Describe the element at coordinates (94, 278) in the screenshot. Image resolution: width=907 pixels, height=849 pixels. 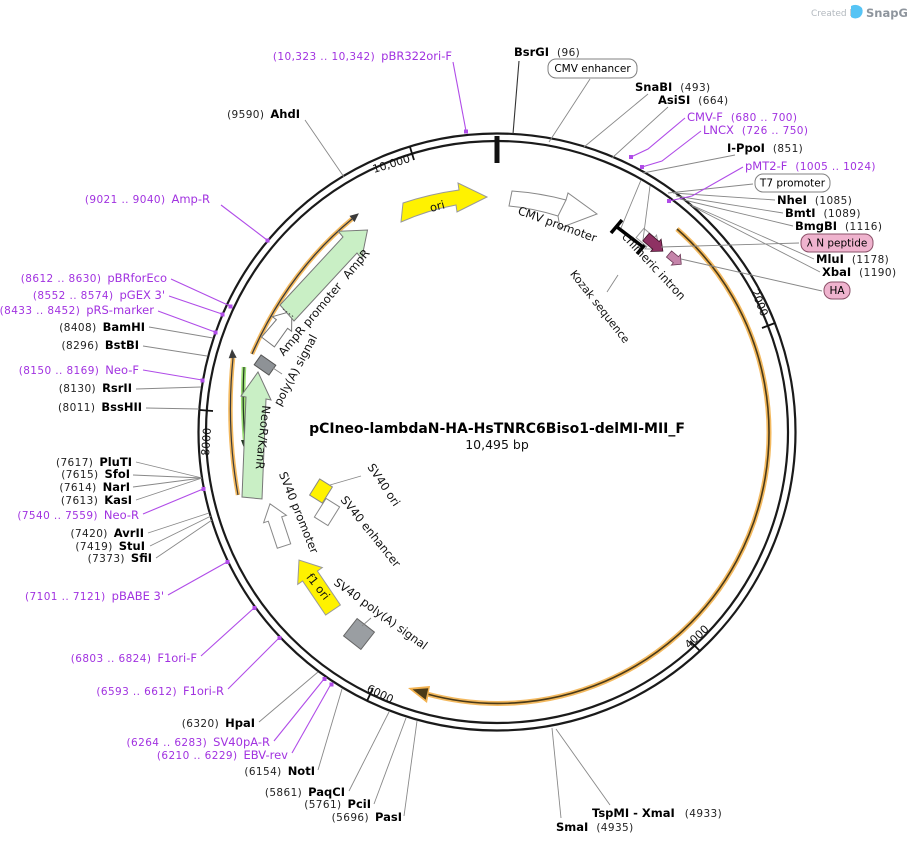
I see `primer-label-pbrforeco: (8612 .. 8630) pBRforEco` at that location.